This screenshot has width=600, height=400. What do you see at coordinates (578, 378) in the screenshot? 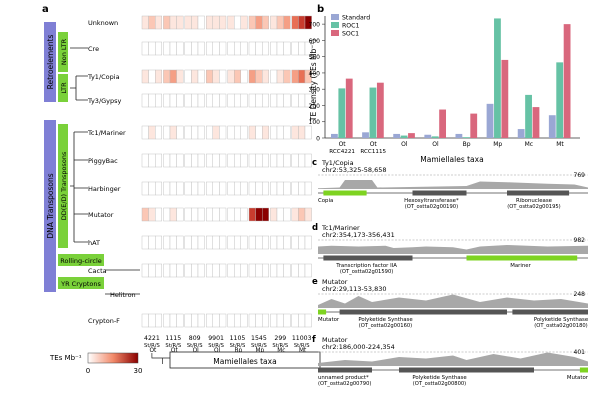
I see `gene-name: Mutator` at bounding box center [578, 378].